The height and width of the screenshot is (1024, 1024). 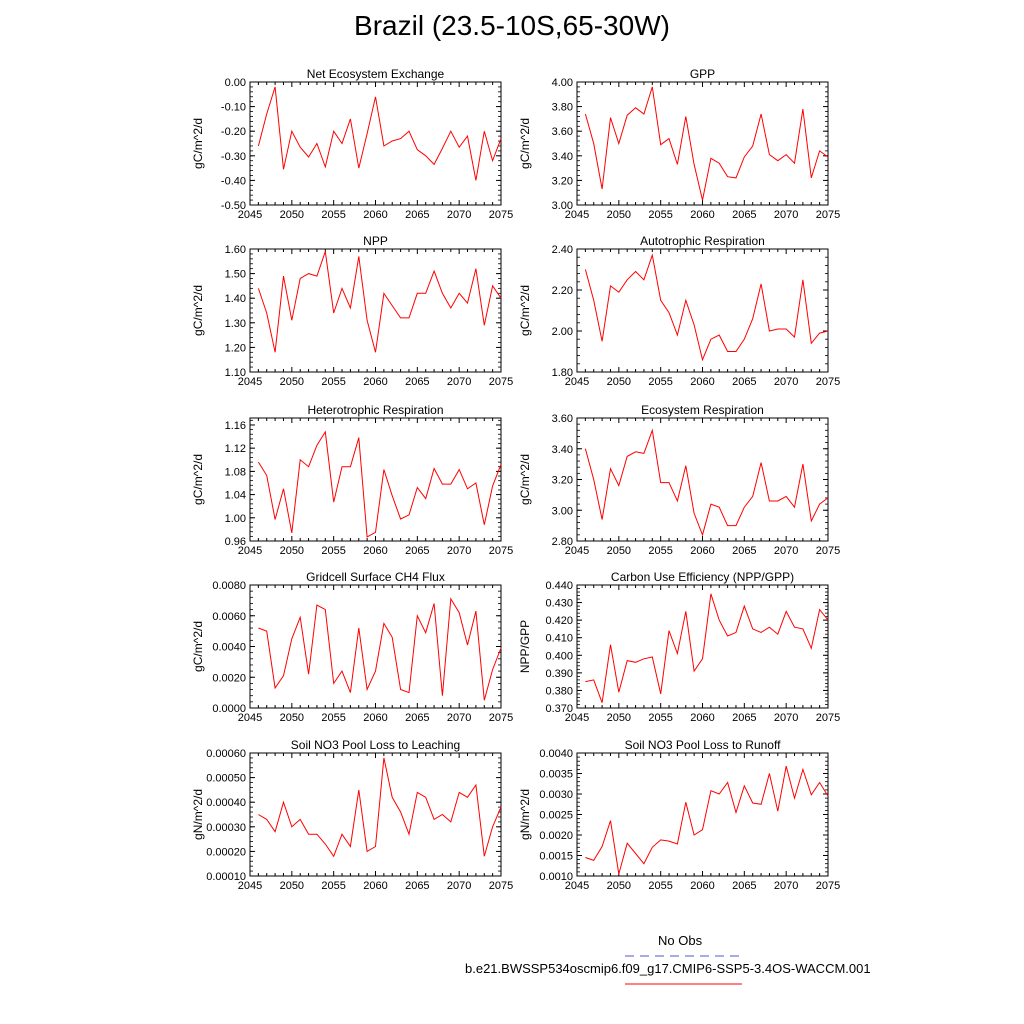 I want to click on y-tick-label: 0.00010, so click(x=226, y=877).